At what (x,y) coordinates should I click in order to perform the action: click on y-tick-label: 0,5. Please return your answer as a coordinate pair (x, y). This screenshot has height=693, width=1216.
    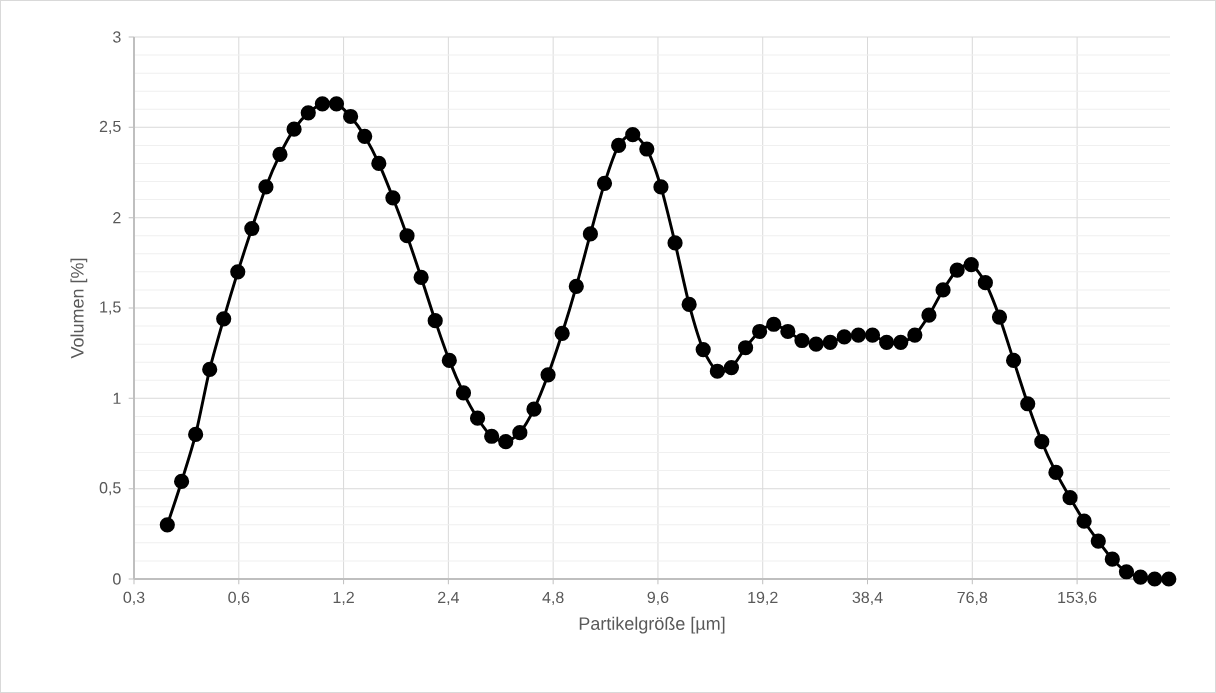
    Looking at the image, I should click on (110, 489).